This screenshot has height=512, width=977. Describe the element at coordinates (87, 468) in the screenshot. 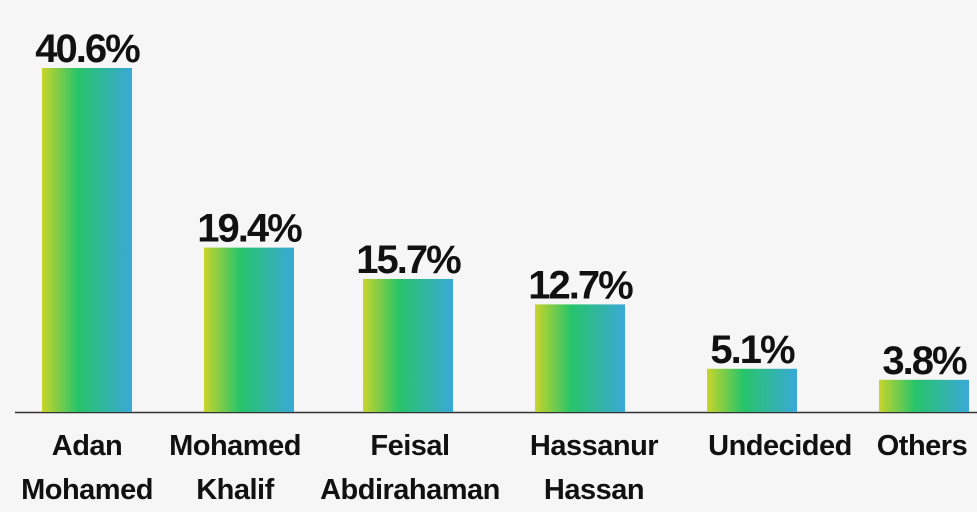

I see `category-label: Adan Mohamed` at that location.